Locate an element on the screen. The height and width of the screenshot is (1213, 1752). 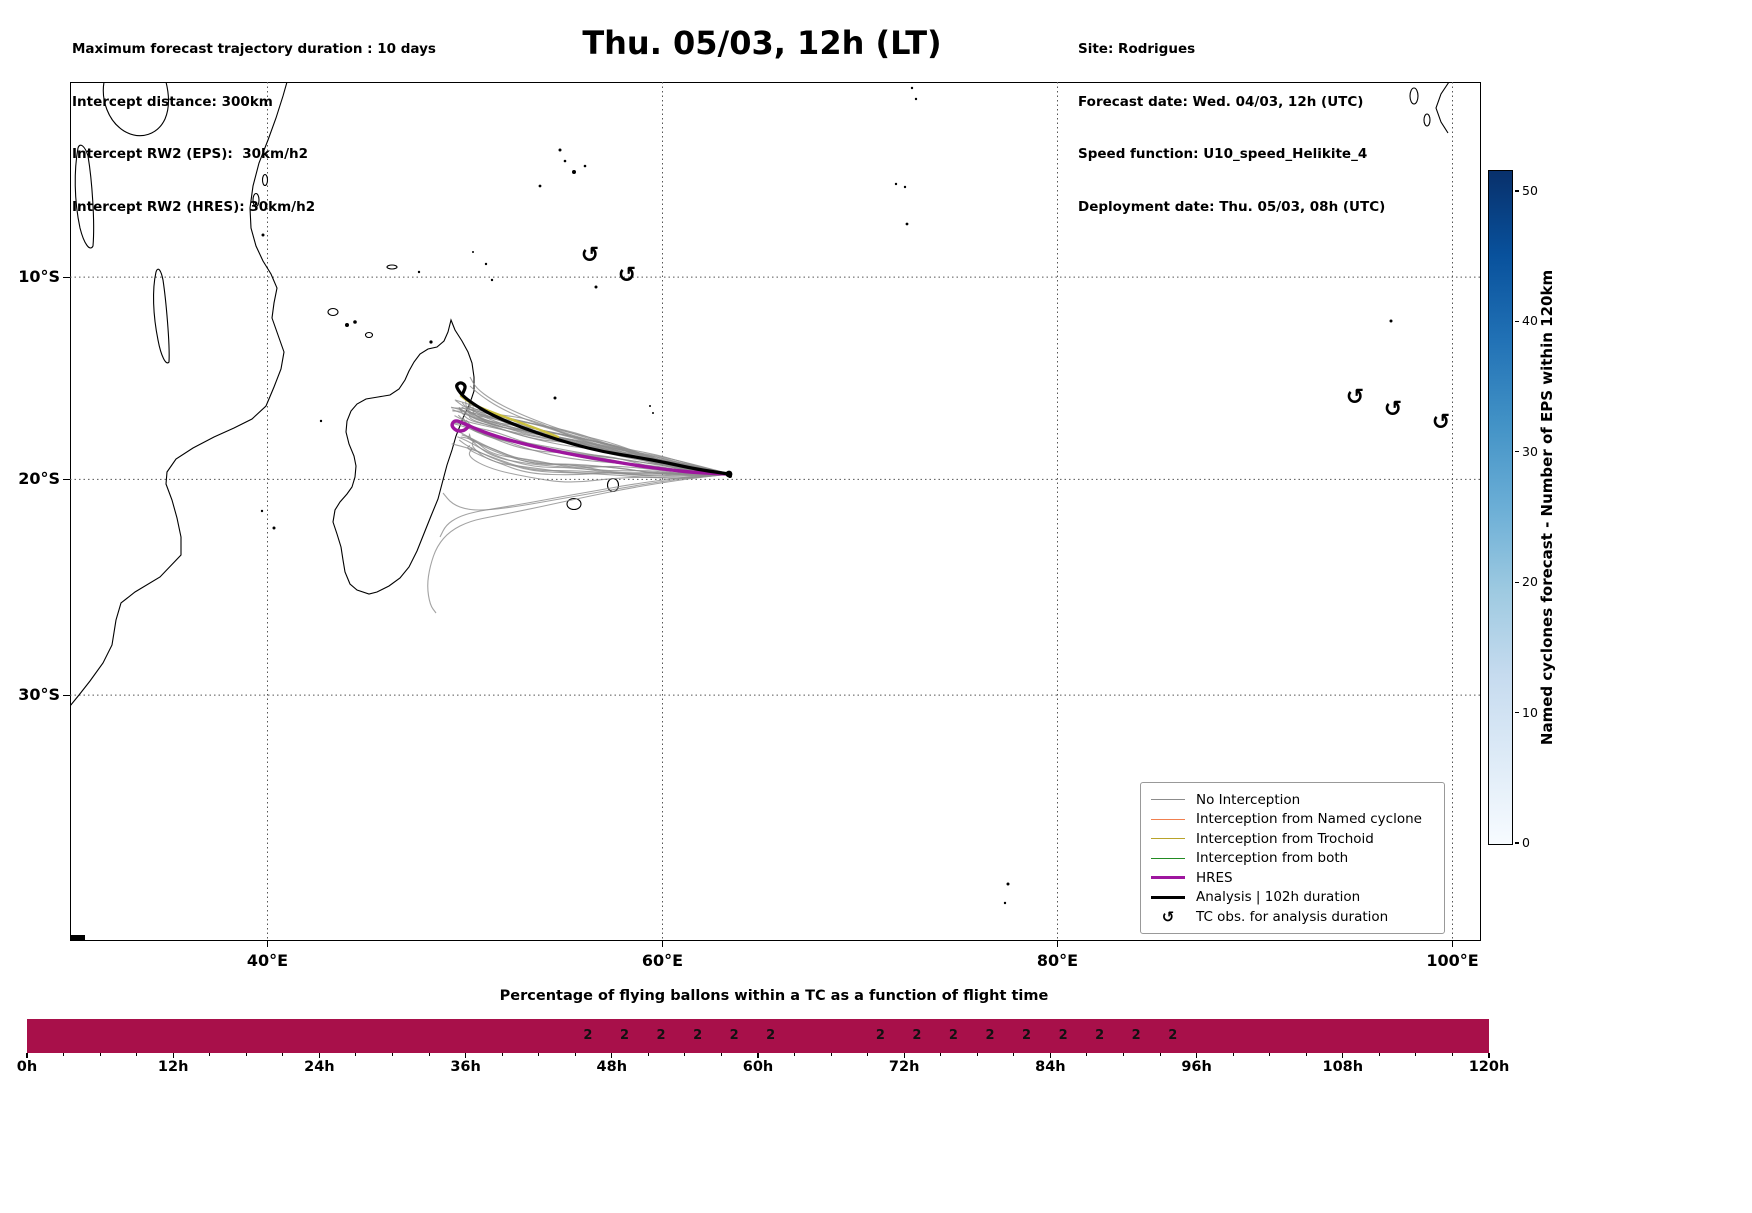
tc-markers: ↺ ↺ ↺ ↺ ↺ is located at coordinates (1015, 339).